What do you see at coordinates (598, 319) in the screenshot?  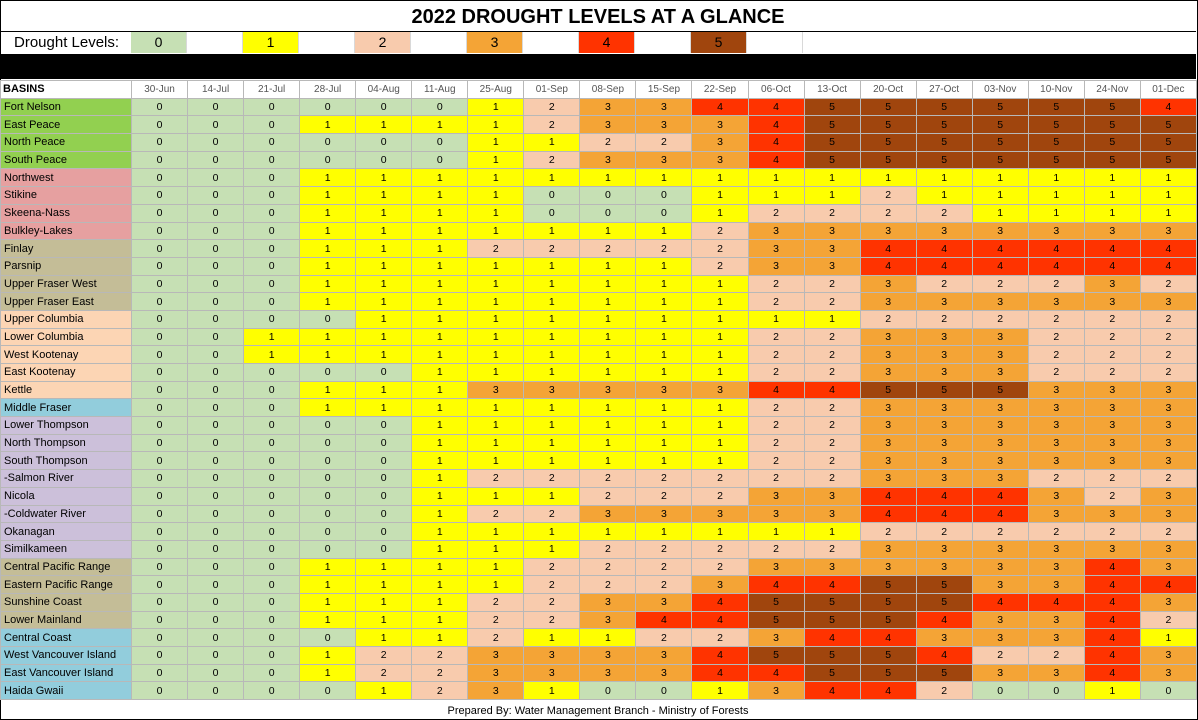 I see `table-row: Upper Columbia 0 0 0 0 1 1 1 1 1 1 1 1 1 2 2 2 2 2 2` at bounding box center [598, 319].